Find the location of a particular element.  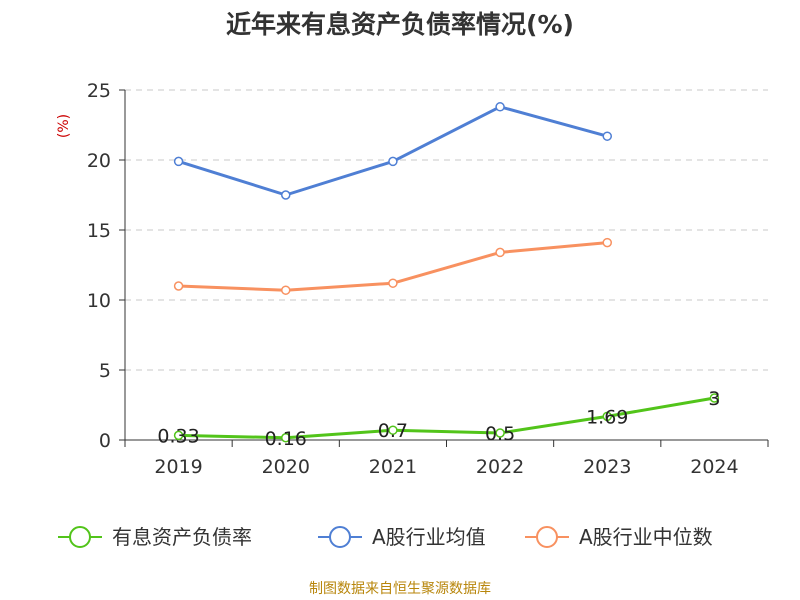

data-labels: 0.33 0.16 0.7 0.5 1.69 3 is located at coordinates (438, 419).